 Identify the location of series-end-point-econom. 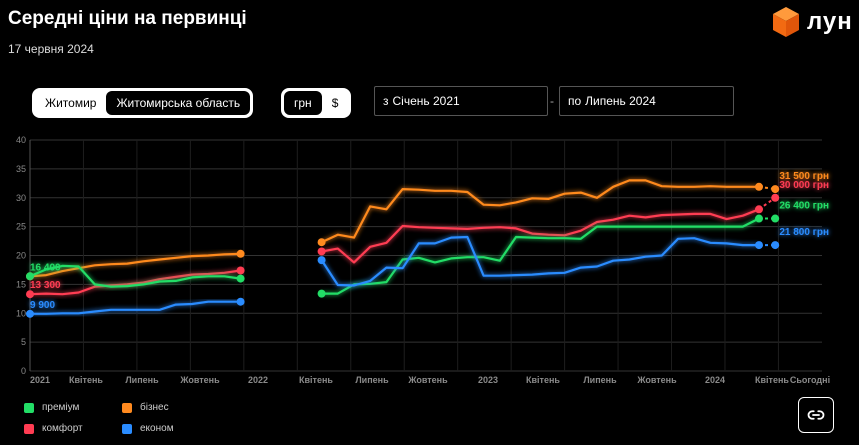
(240, 301).